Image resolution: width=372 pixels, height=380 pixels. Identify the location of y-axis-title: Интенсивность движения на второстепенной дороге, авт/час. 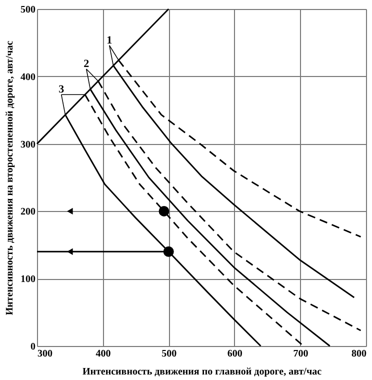
(10, 178).